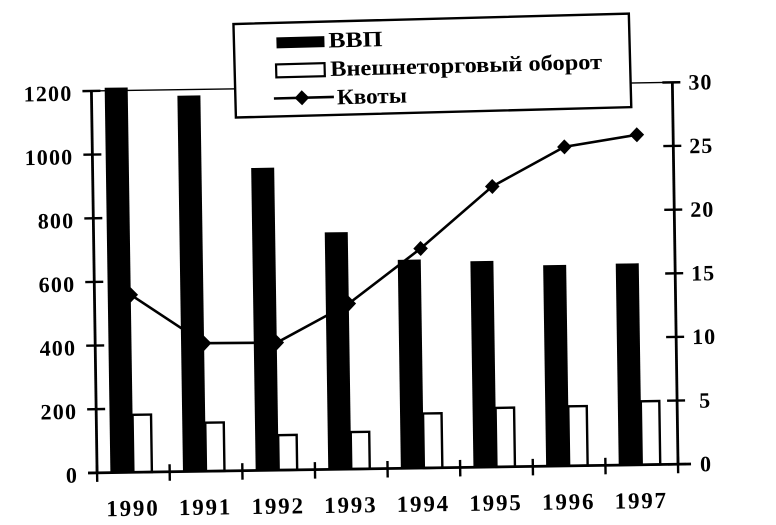  I want to click on svg-text: 10, so click(704, 336).